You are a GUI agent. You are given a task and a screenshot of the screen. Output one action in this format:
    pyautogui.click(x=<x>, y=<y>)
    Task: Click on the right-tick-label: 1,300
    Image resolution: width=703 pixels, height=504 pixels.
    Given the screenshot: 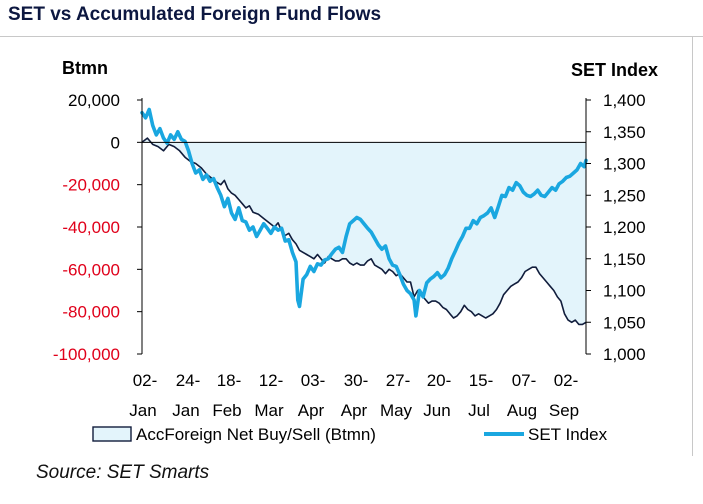 What is the action you would take?
    pyautogui.click(x=624, y=164)
    